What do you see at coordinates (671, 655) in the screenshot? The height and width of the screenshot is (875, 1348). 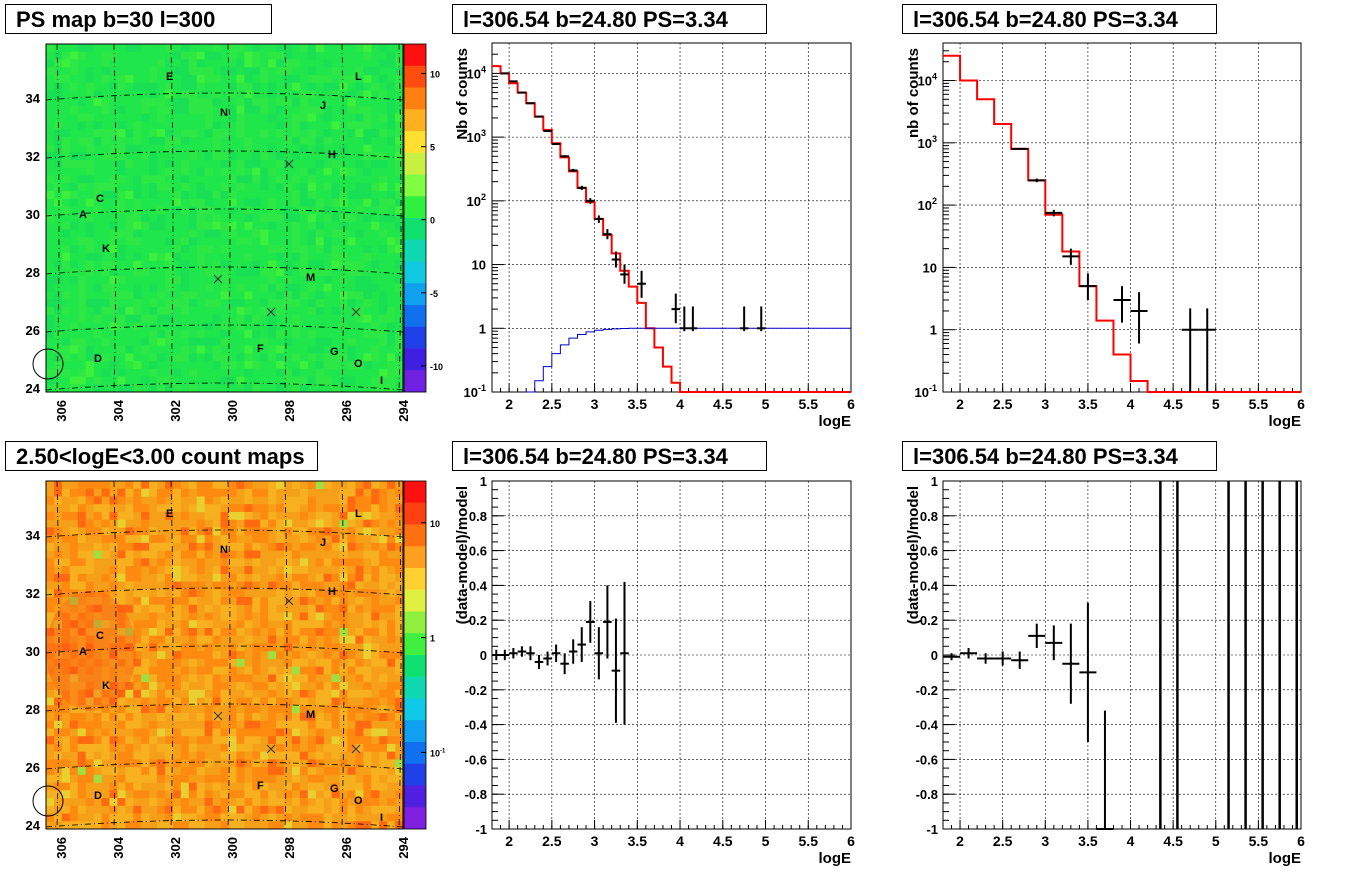 I see `plot-frame` at bounding box center [671, 655].